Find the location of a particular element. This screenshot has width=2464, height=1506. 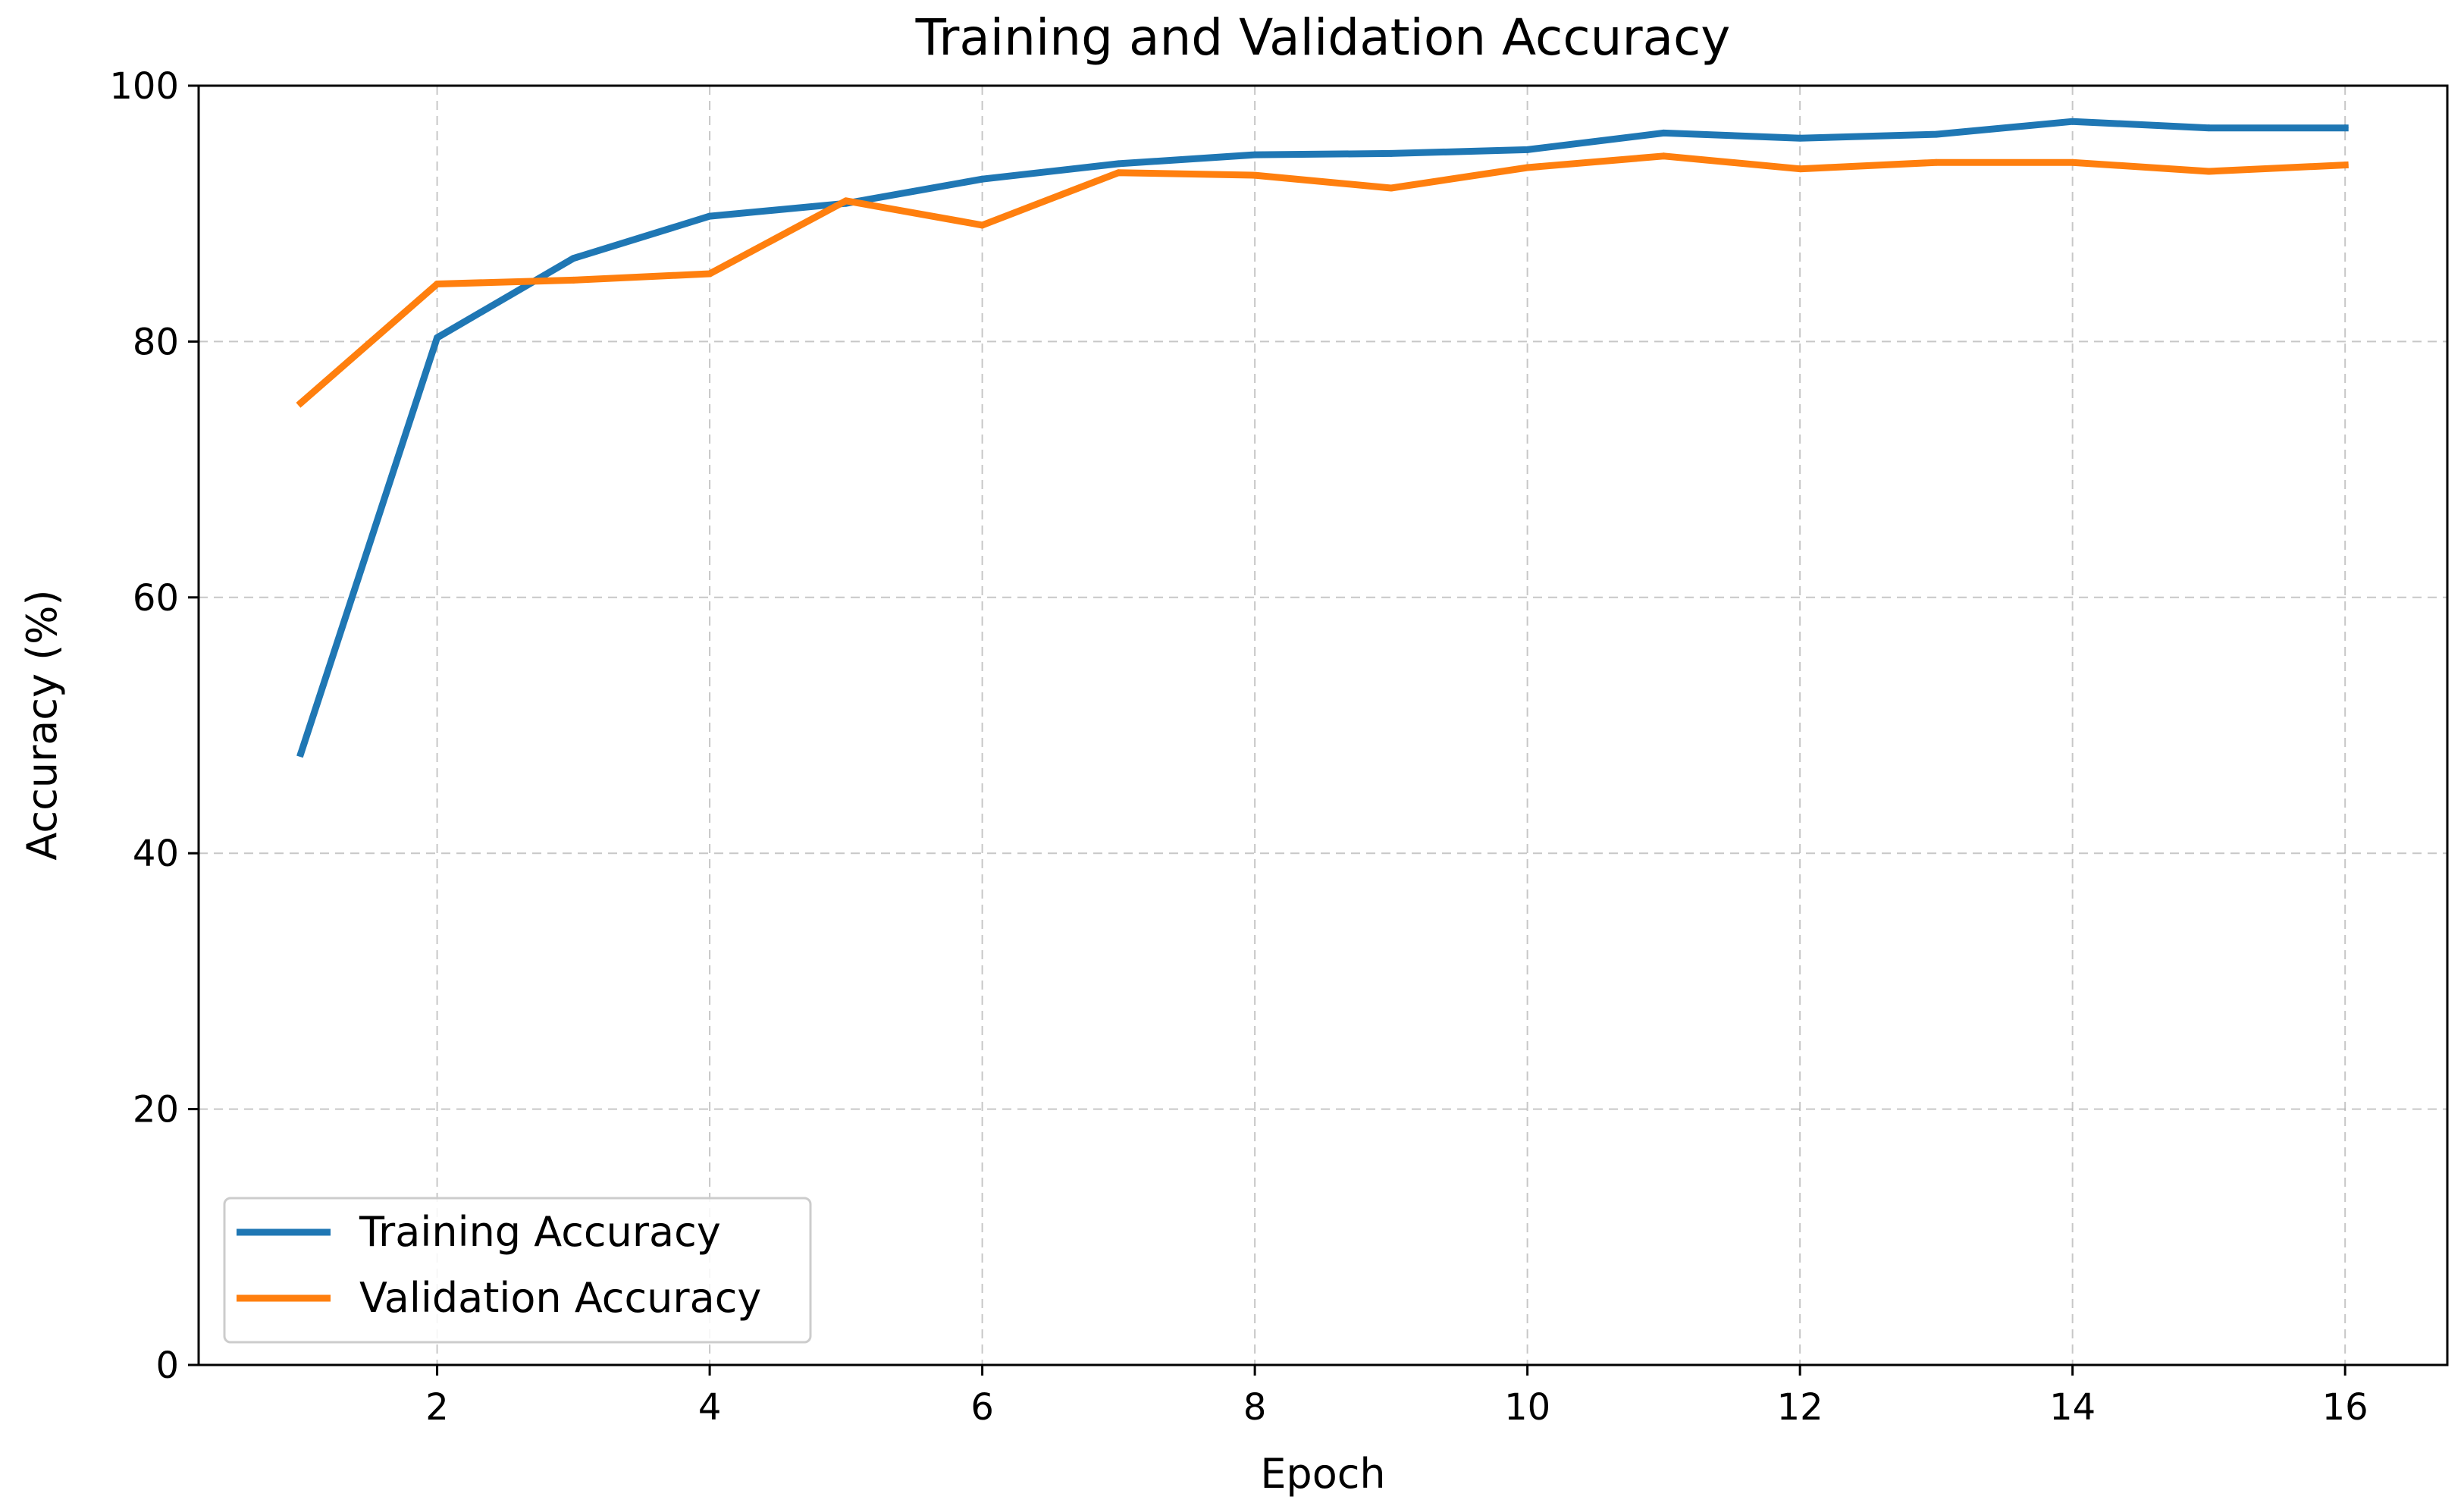

x-tick-label: 14 is located at coordinates (2072, 1407).